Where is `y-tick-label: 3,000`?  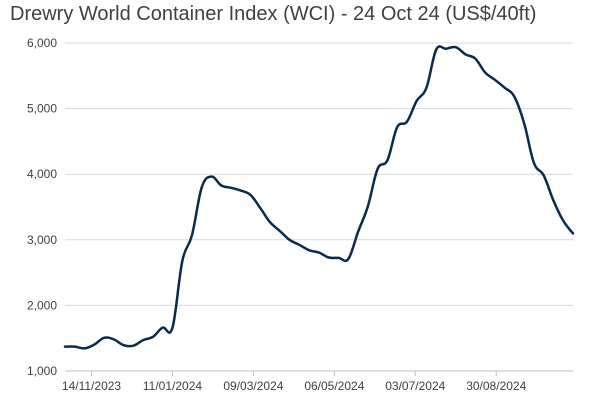 y-tick-label: 3,000 is located at coordinates (42, 240).